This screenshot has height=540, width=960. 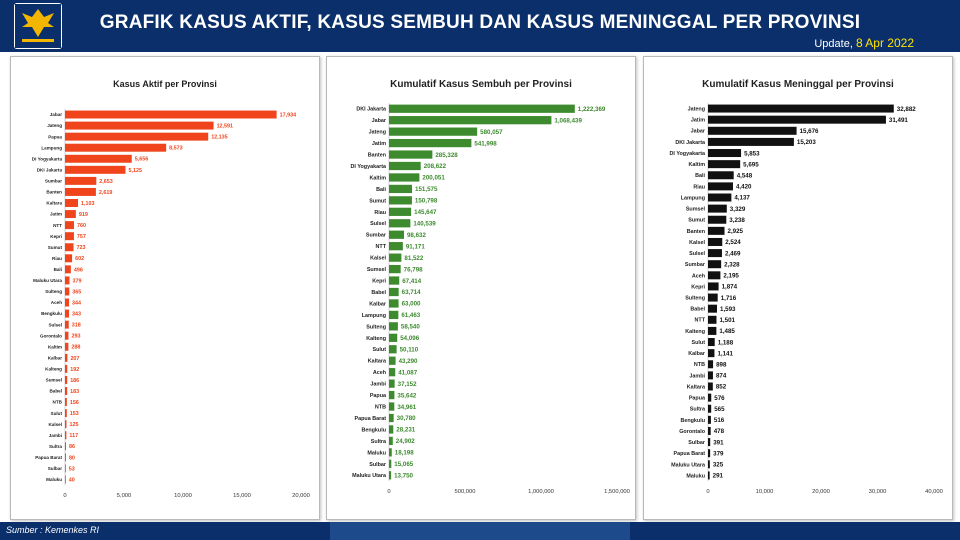 I want to click on category-label: Gorontalo, so click(x=692, y=432).